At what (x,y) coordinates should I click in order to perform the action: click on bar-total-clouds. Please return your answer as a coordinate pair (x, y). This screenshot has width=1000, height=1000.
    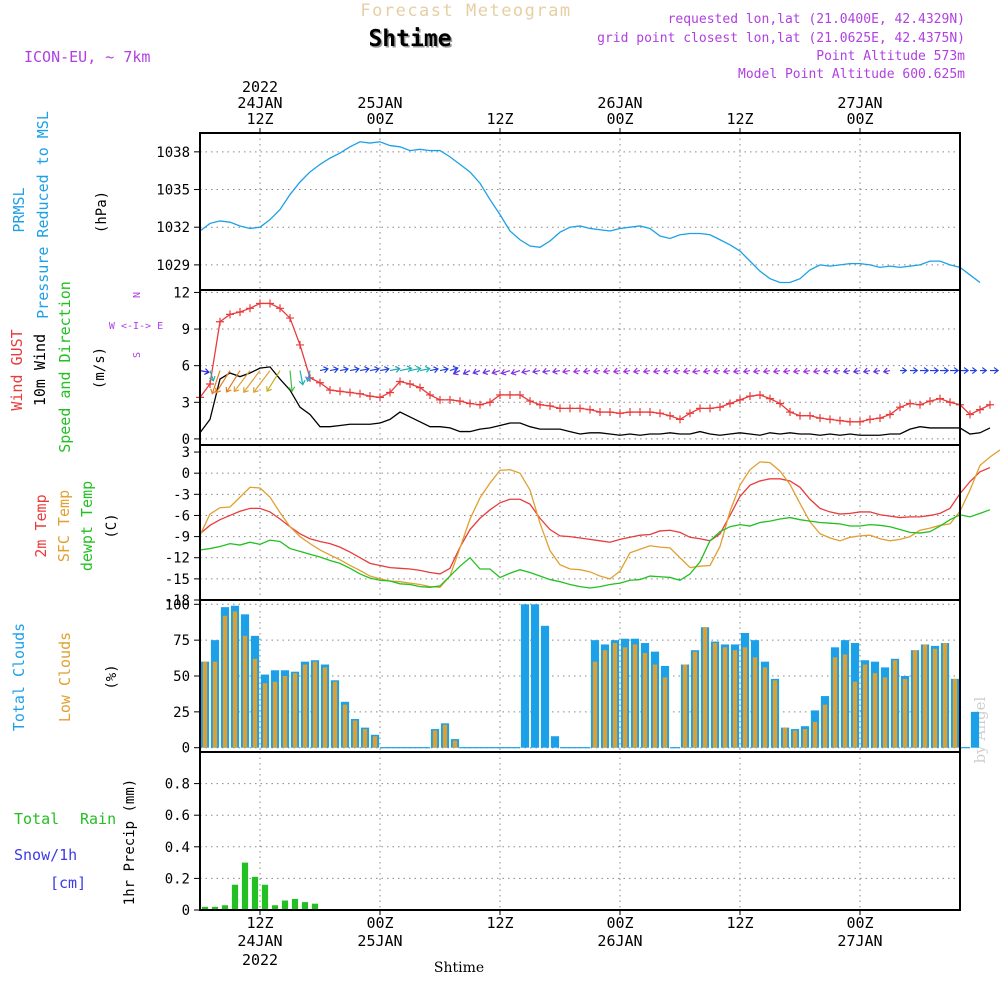
    Looking at the image, I should click on (545, 686).